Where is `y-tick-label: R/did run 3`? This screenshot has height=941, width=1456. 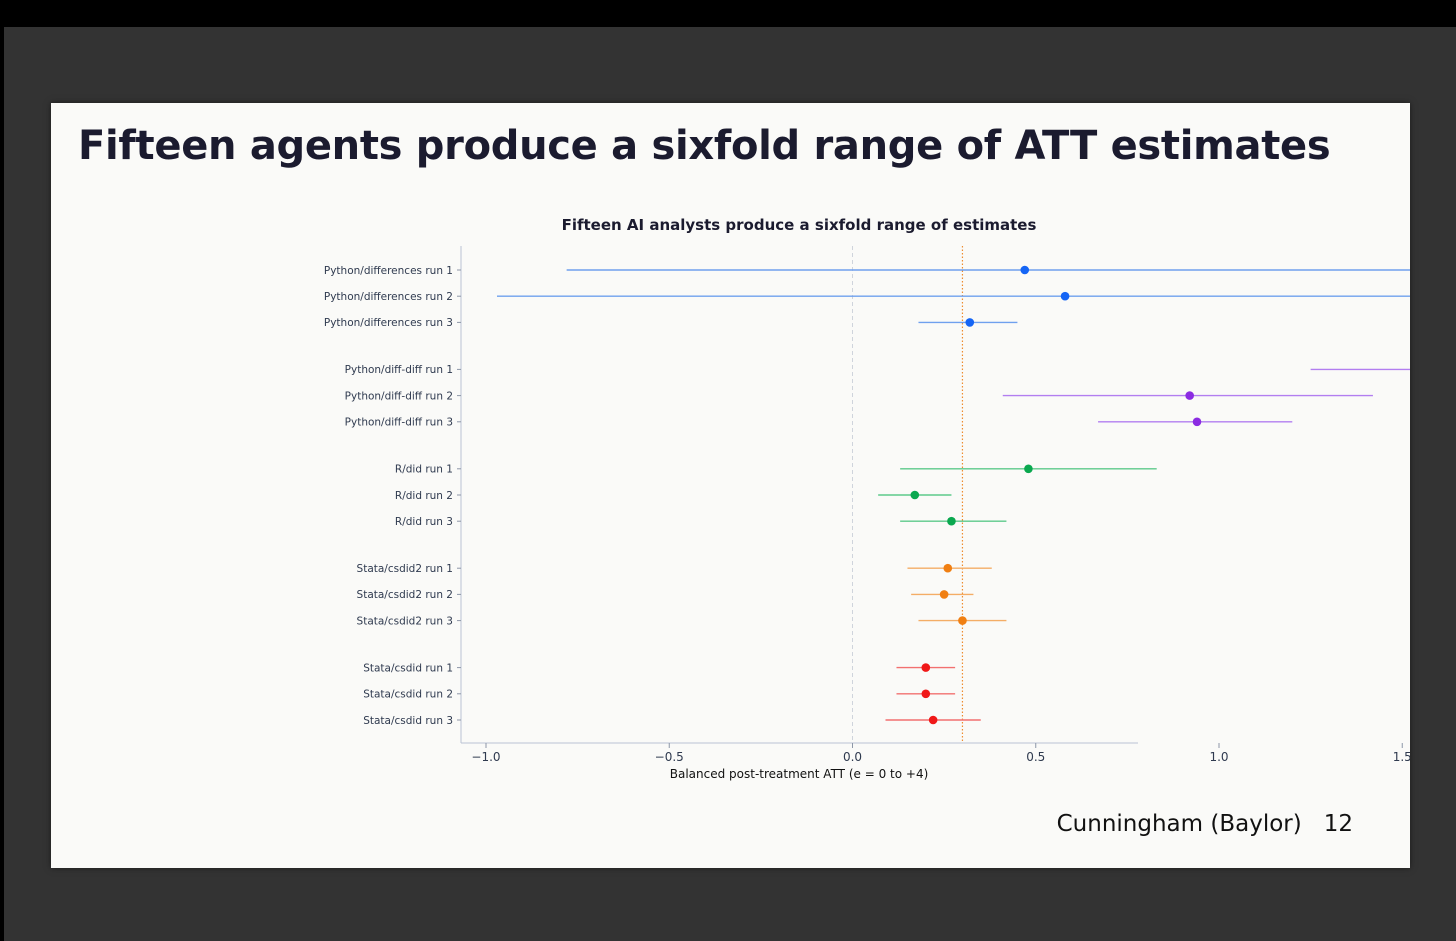
y-tick-label: R/did run 3 is located at coordinates (424, 522).